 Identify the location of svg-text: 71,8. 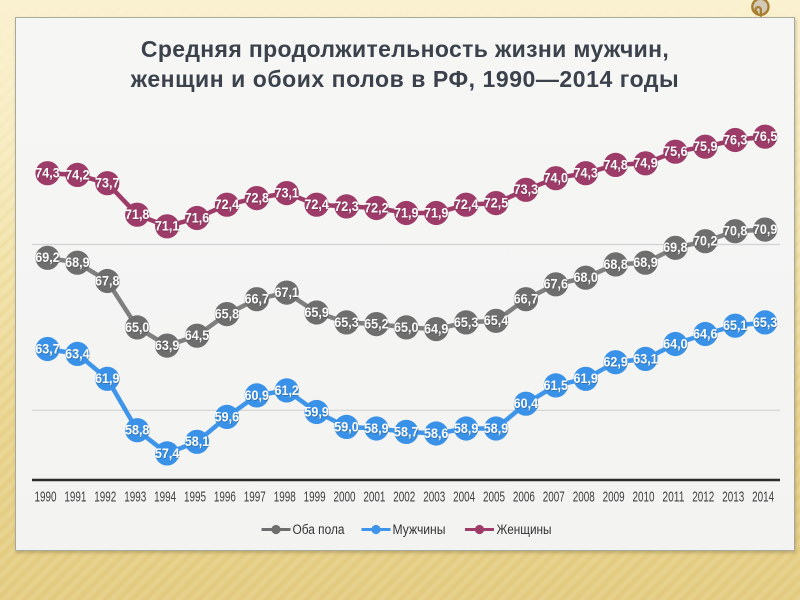
(137, 214).